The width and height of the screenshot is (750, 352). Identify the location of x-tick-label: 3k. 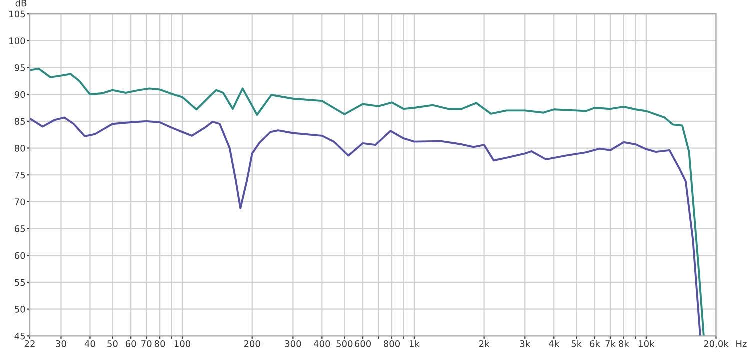
(525, 344).